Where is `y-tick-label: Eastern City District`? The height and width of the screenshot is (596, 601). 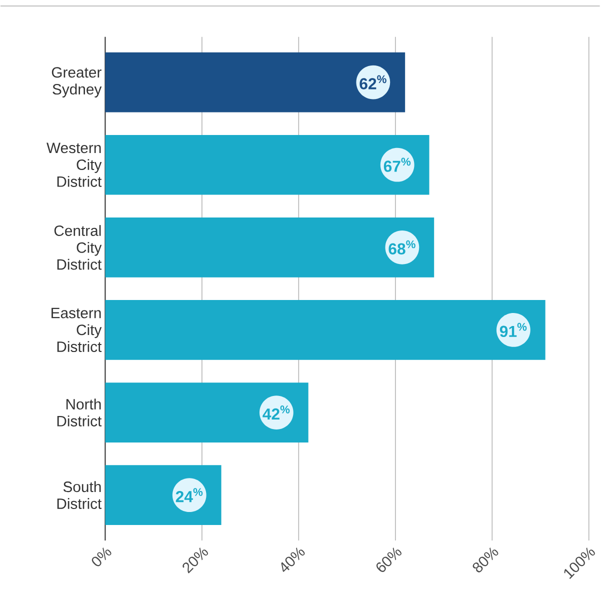 y-tick-label: Eastern City District is located at coordinates (77, 330).